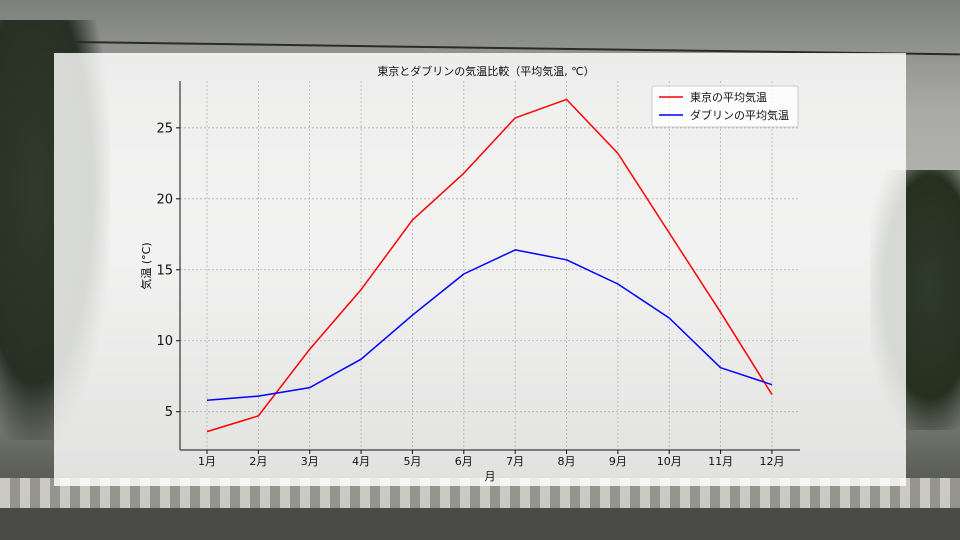 This screenshot has height=540, width=960. I want to click on x-tick-label: 8月, so click(567, 461).